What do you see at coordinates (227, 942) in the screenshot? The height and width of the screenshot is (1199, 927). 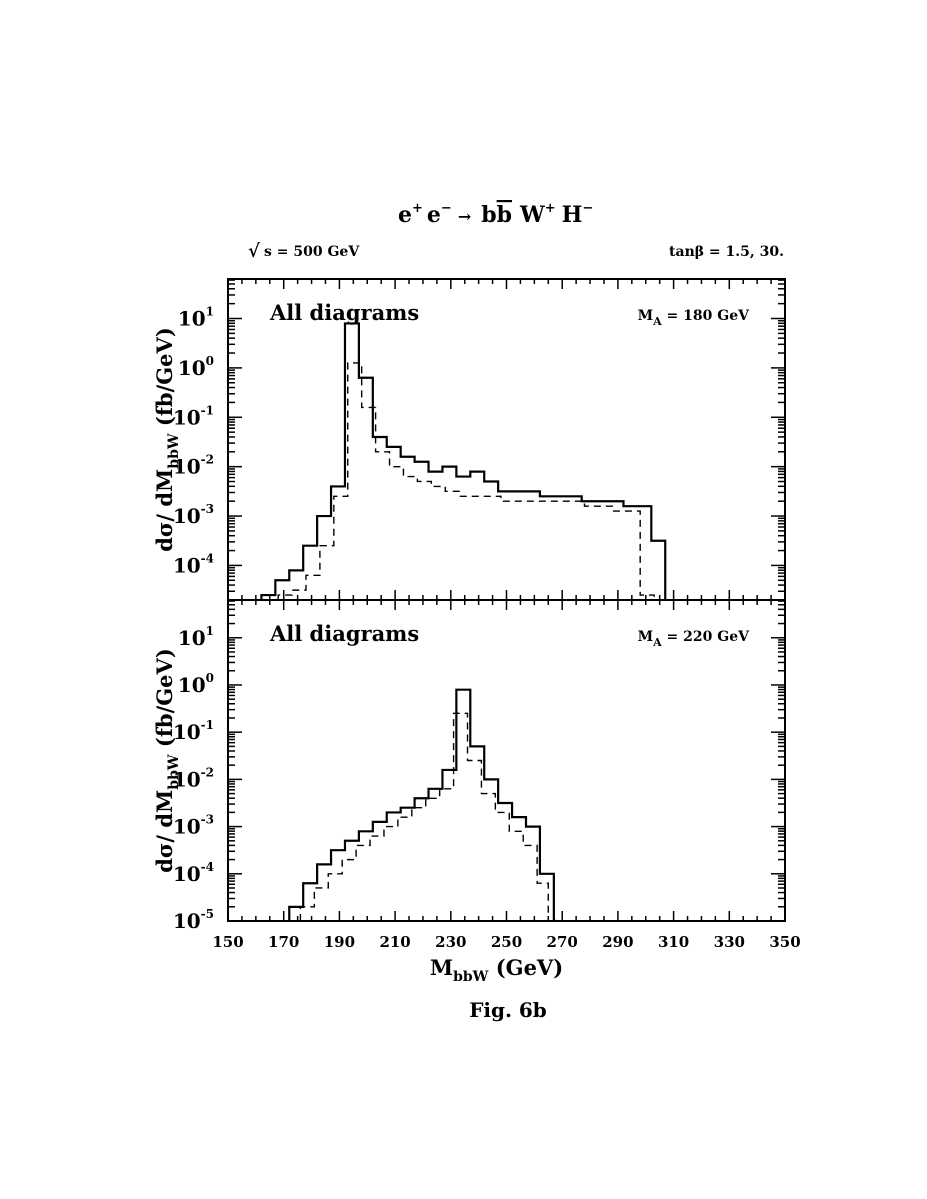 I see `x-tick-label: 150` at bounding box center [227, 942].